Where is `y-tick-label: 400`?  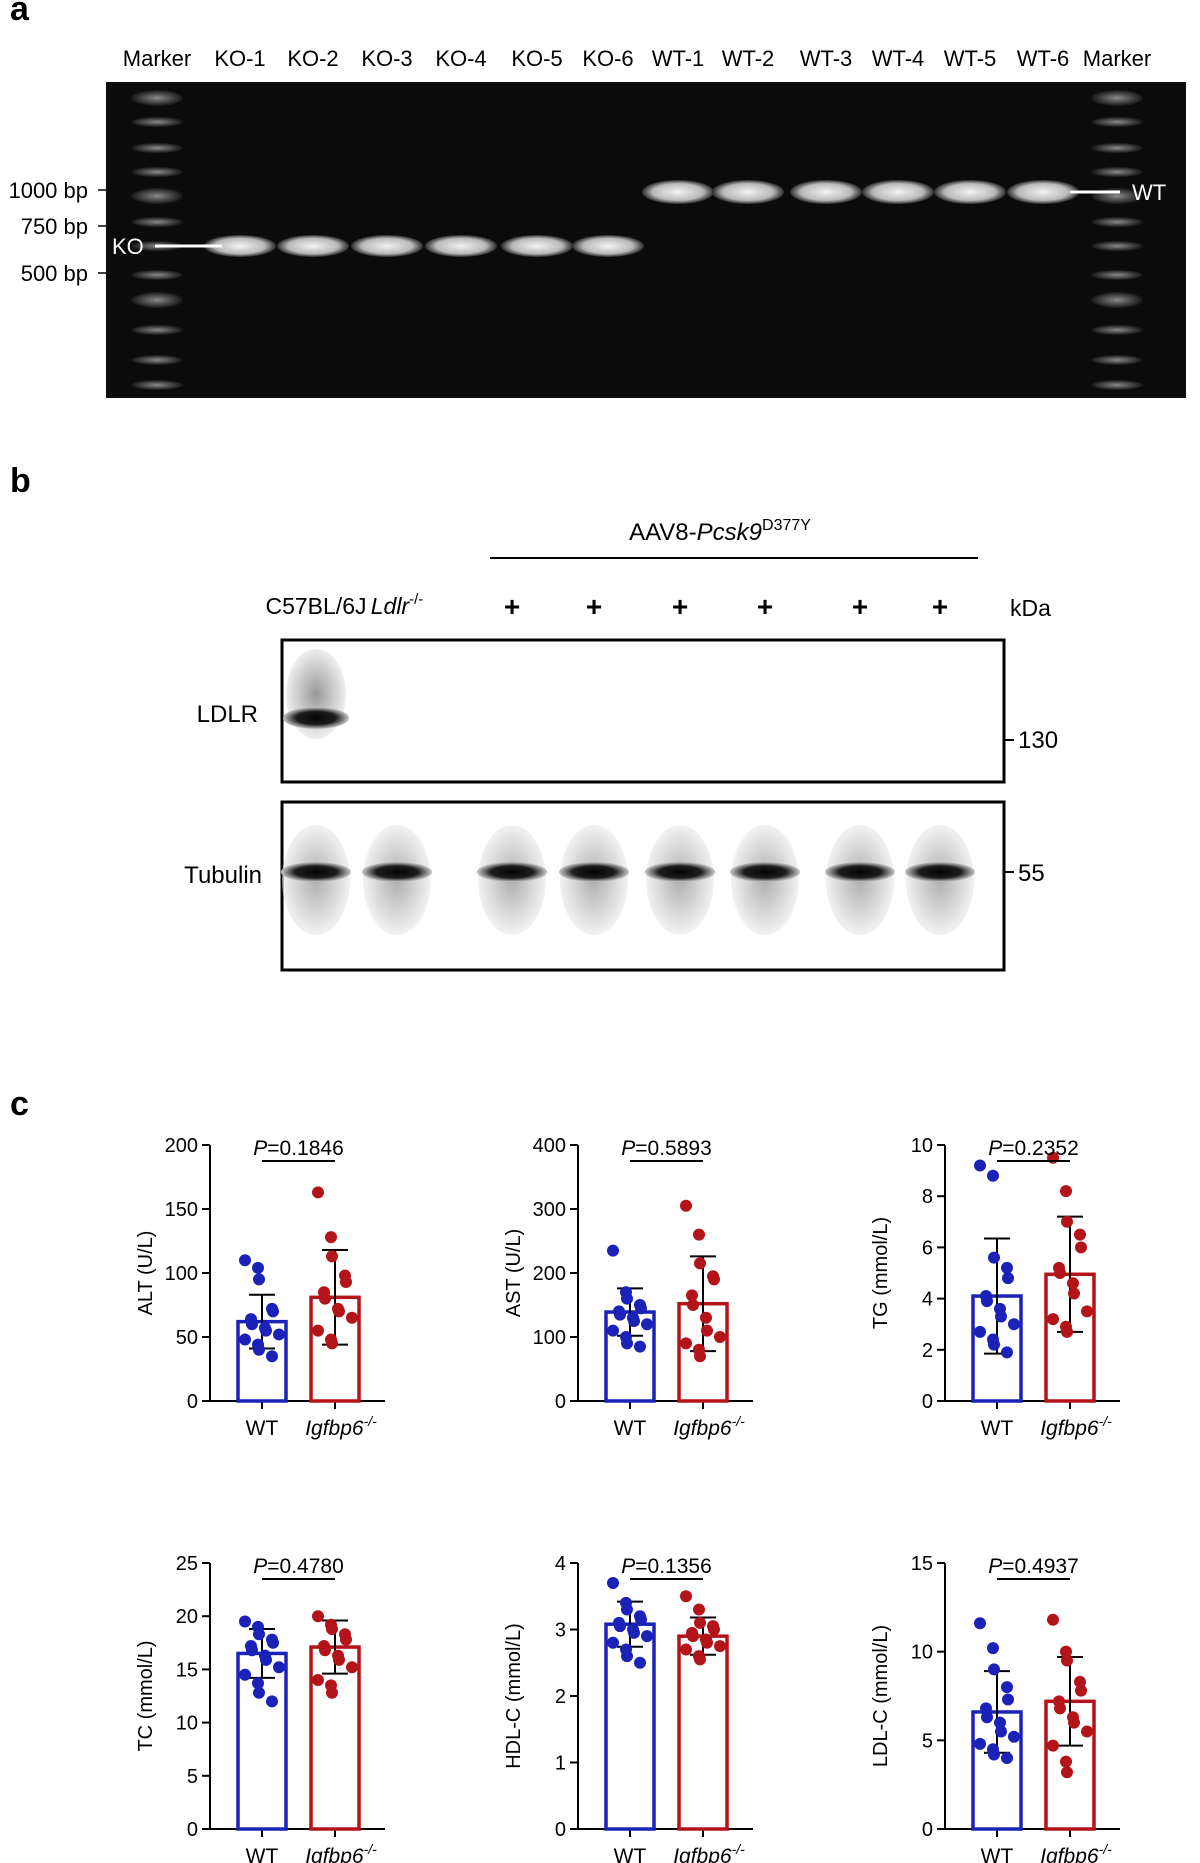 y-tick-label: 400 is located at coordinates (549, 1146).